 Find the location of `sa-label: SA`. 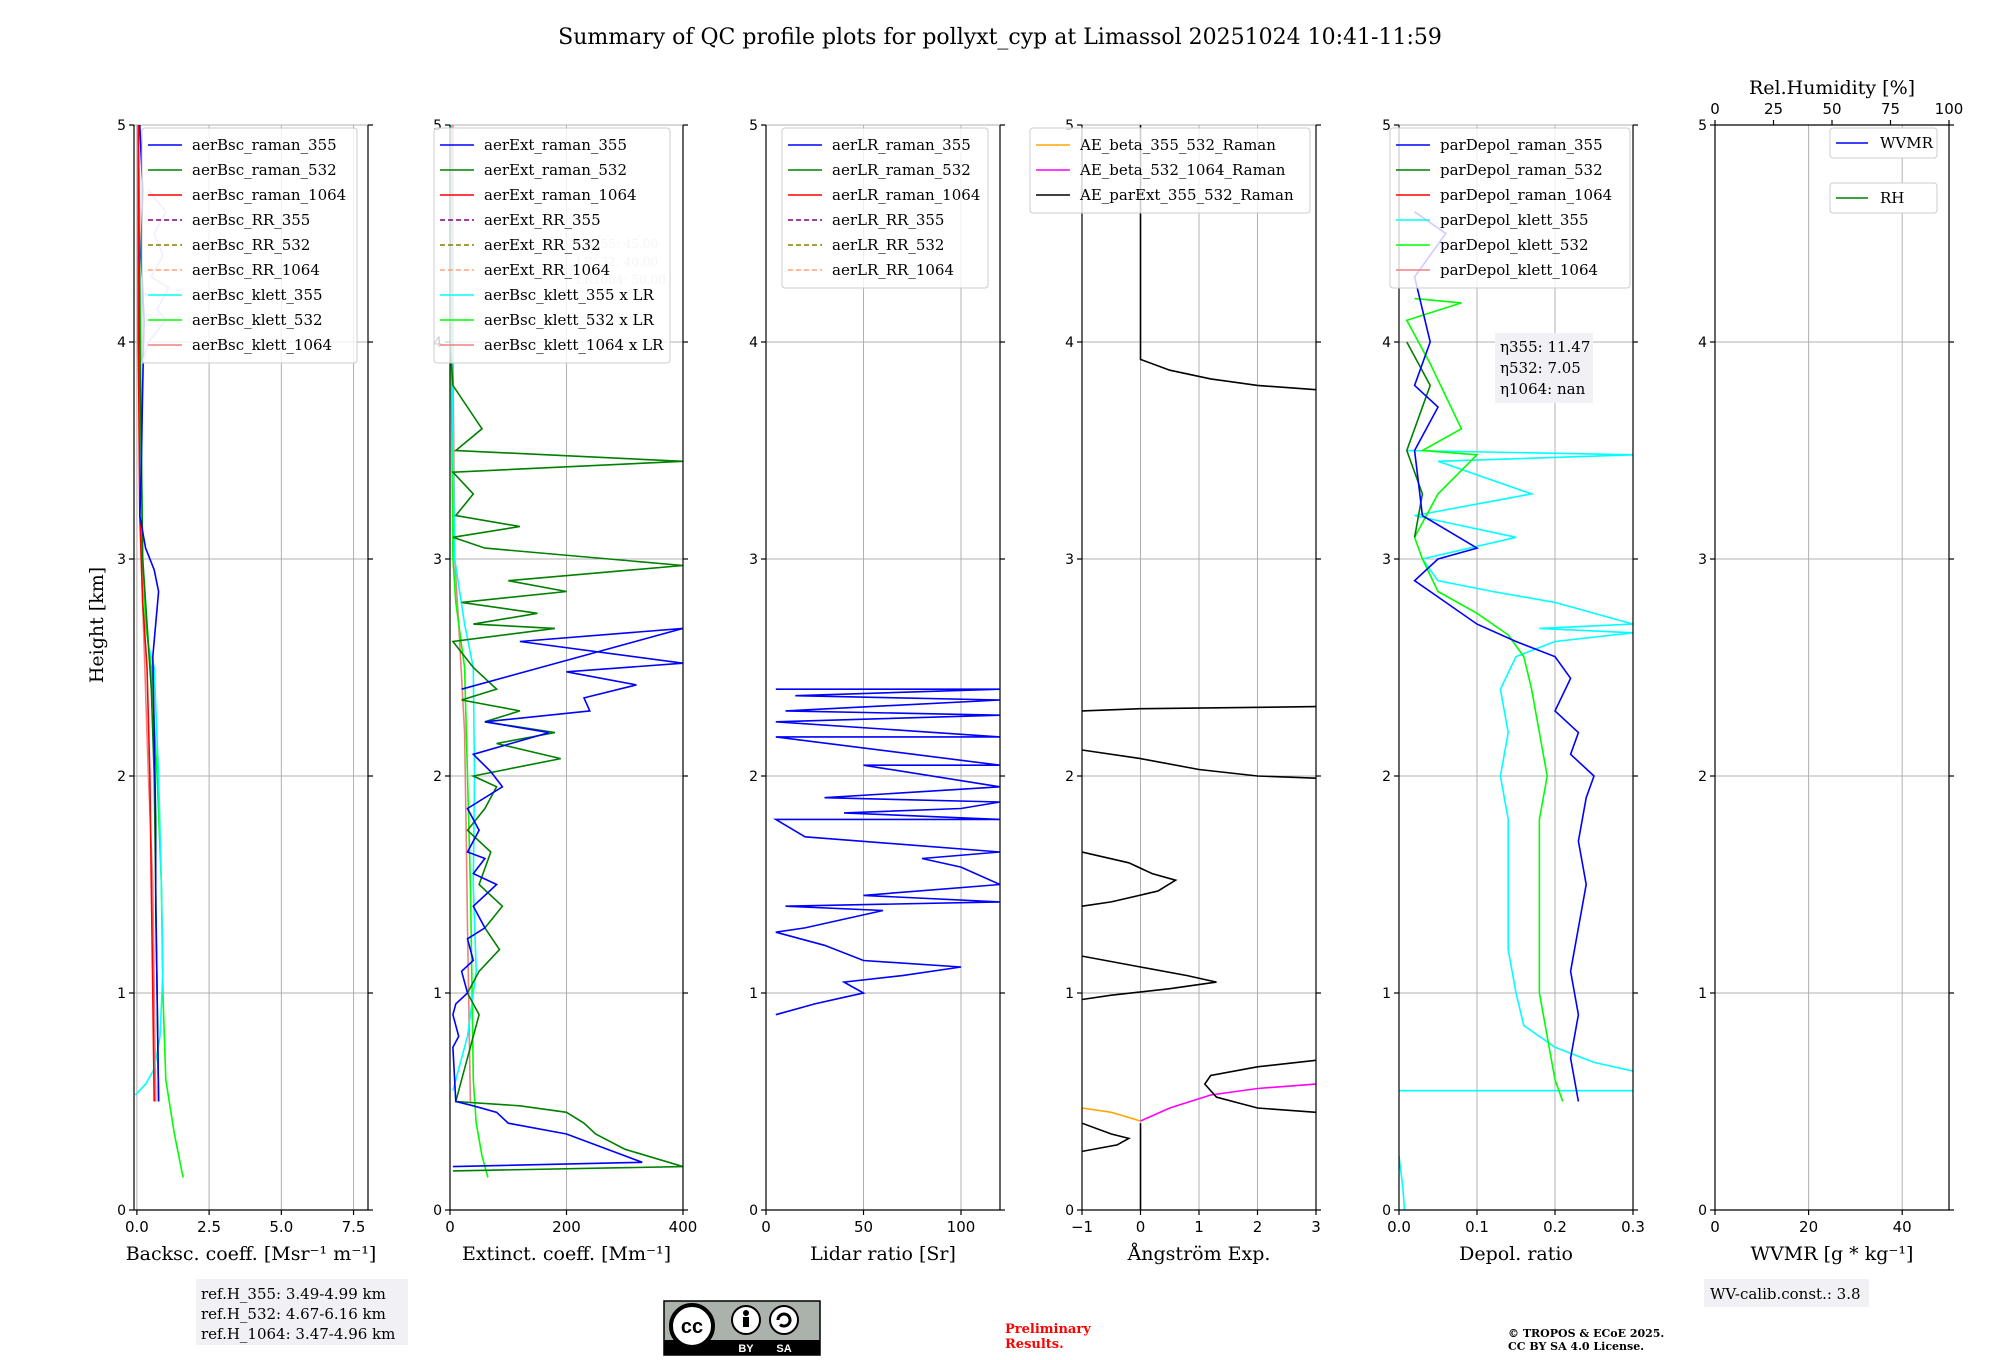

sa-label: SA is located at coordinates (783, 1349).